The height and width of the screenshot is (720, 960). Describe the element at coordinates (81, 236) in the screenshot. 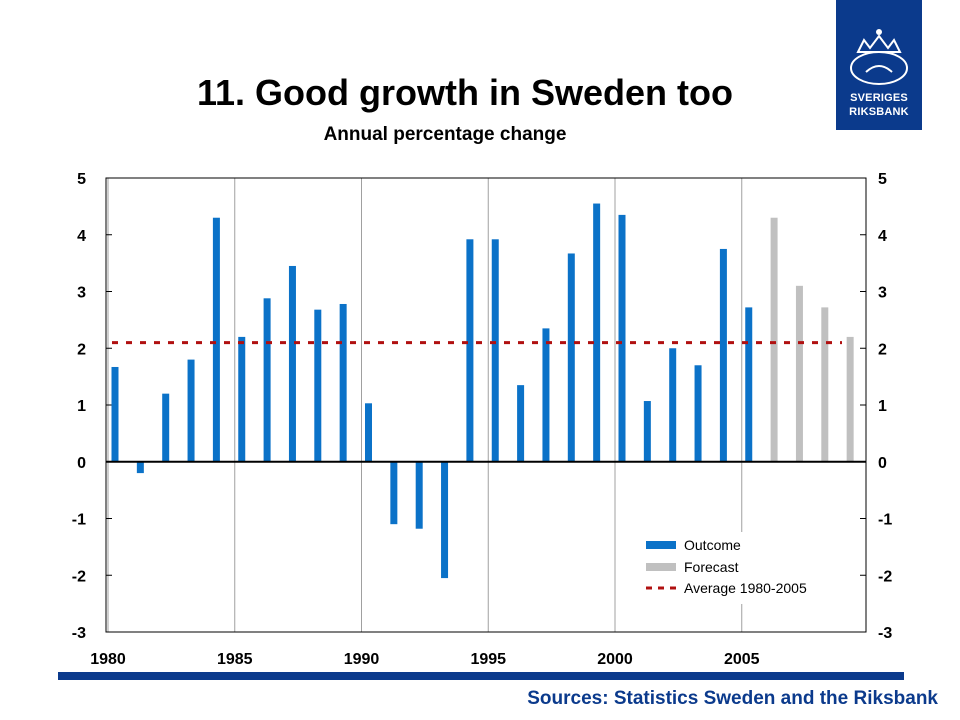

I see `y-tick-label-left: 4` at that location.